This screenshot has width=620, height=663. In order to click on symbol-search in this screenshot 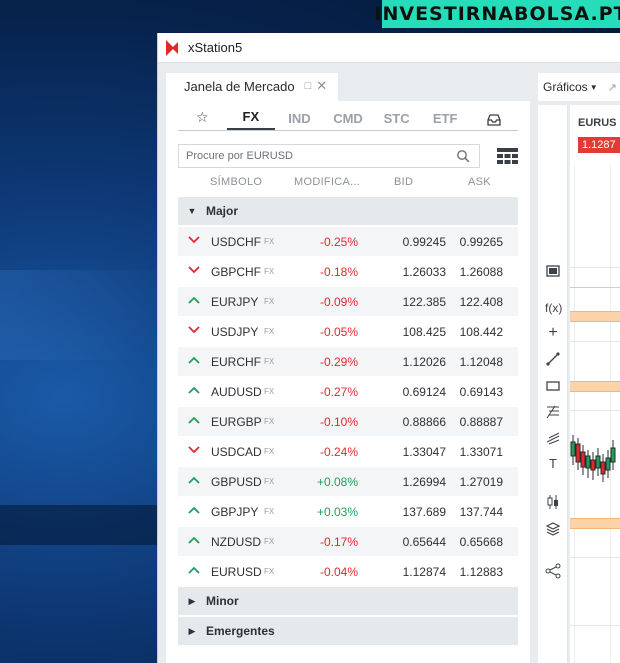, I will do `click(329, 156)`.